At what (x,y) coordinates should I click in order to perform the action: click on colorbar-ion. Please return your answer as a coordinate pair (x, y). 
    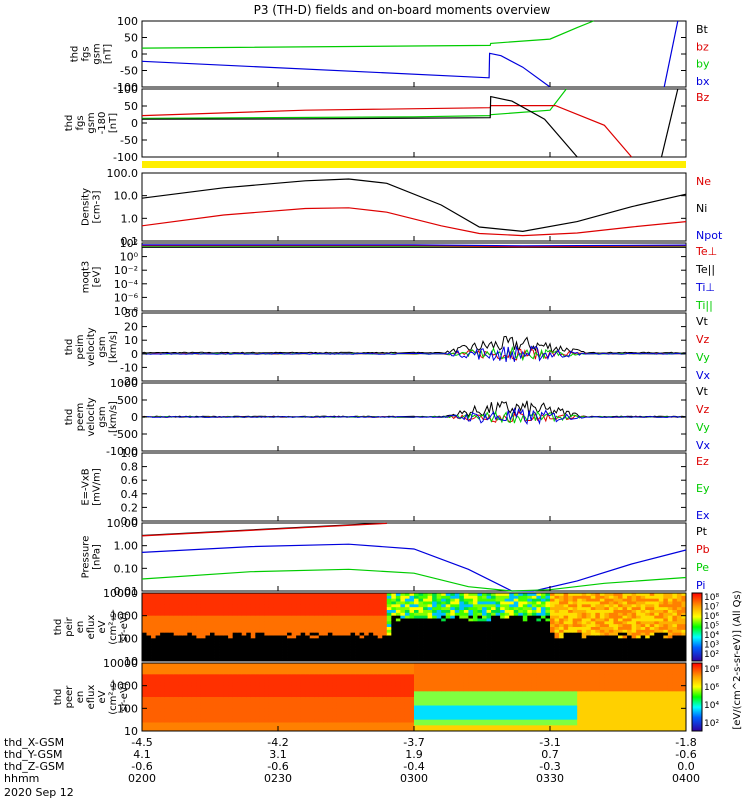
    Looking at the image, I should click on (697, 627).